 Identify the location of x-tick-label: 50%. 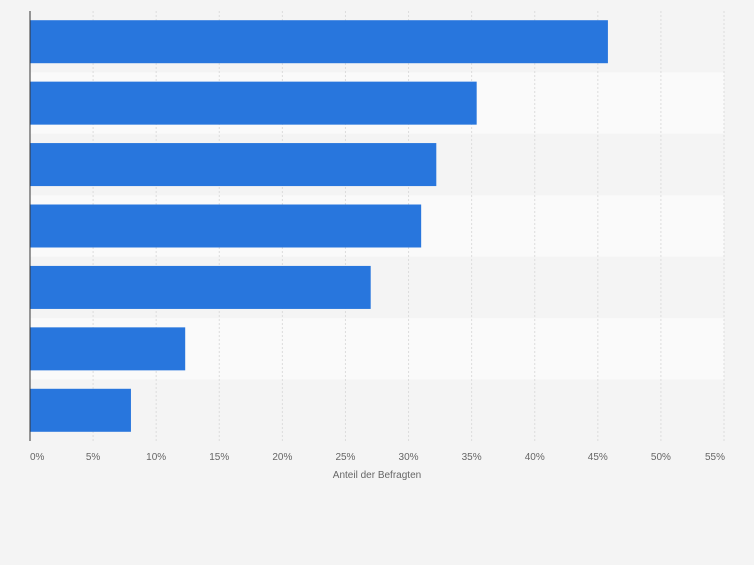
(661, 457).